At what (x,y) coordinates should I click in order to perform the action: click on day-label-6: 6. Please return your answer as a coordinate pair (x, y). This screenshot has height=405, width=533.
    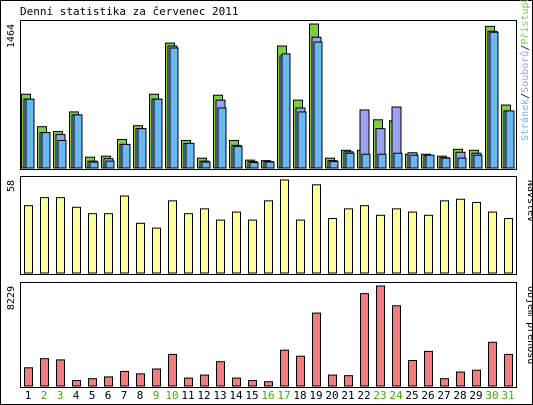
    Looking at the image, I should click on (108, 395).